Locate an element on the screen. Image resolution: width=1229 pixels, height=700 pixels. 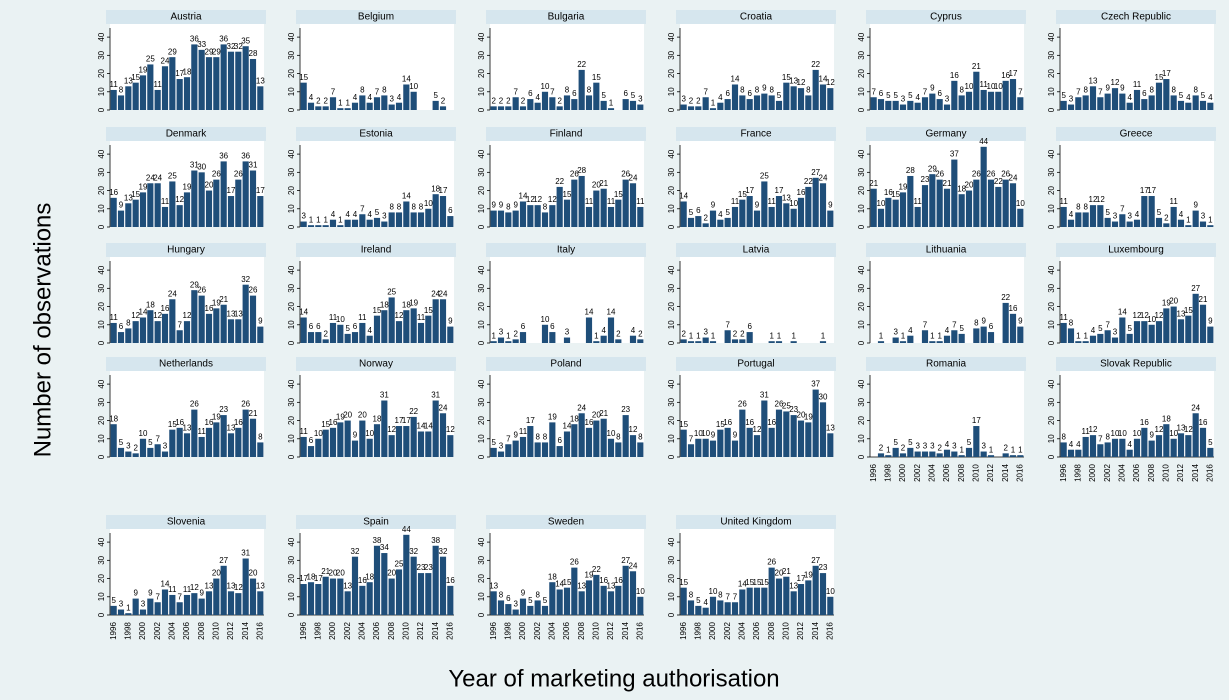
bar-value-label: 17 is located at coordinates (318, 578).